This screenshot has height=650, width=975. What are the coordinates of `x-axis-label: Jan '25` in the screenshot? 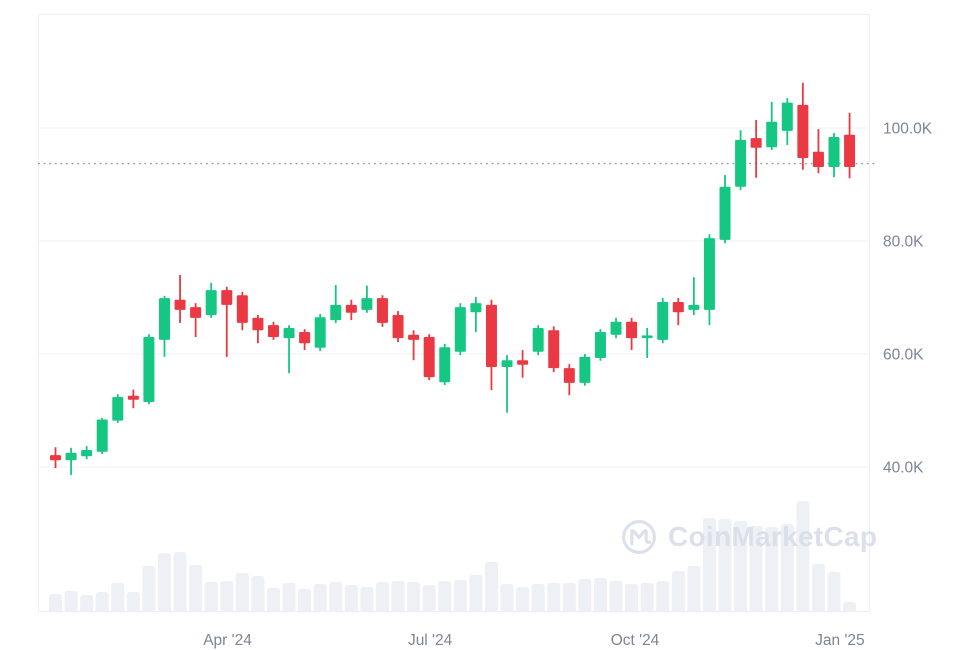 It's located at (840, 640).